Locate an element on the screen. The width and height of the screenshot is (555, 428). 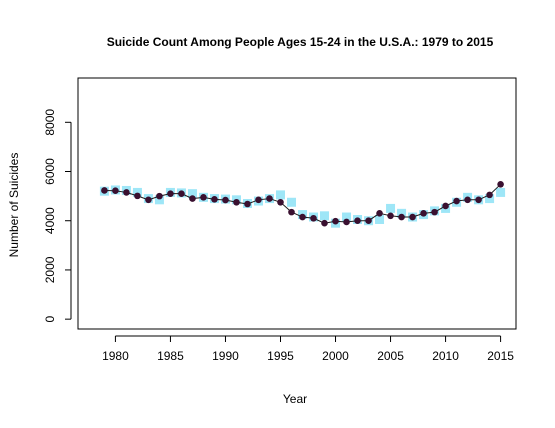
series-line is located at coordinates (302, 204).